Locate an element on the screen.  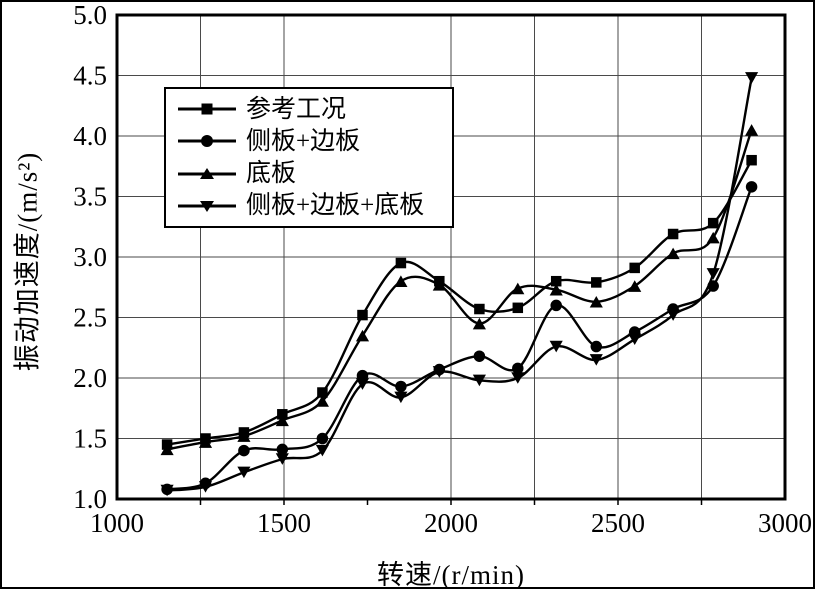
triangle-down-icon is located at coordinates (207, 206).